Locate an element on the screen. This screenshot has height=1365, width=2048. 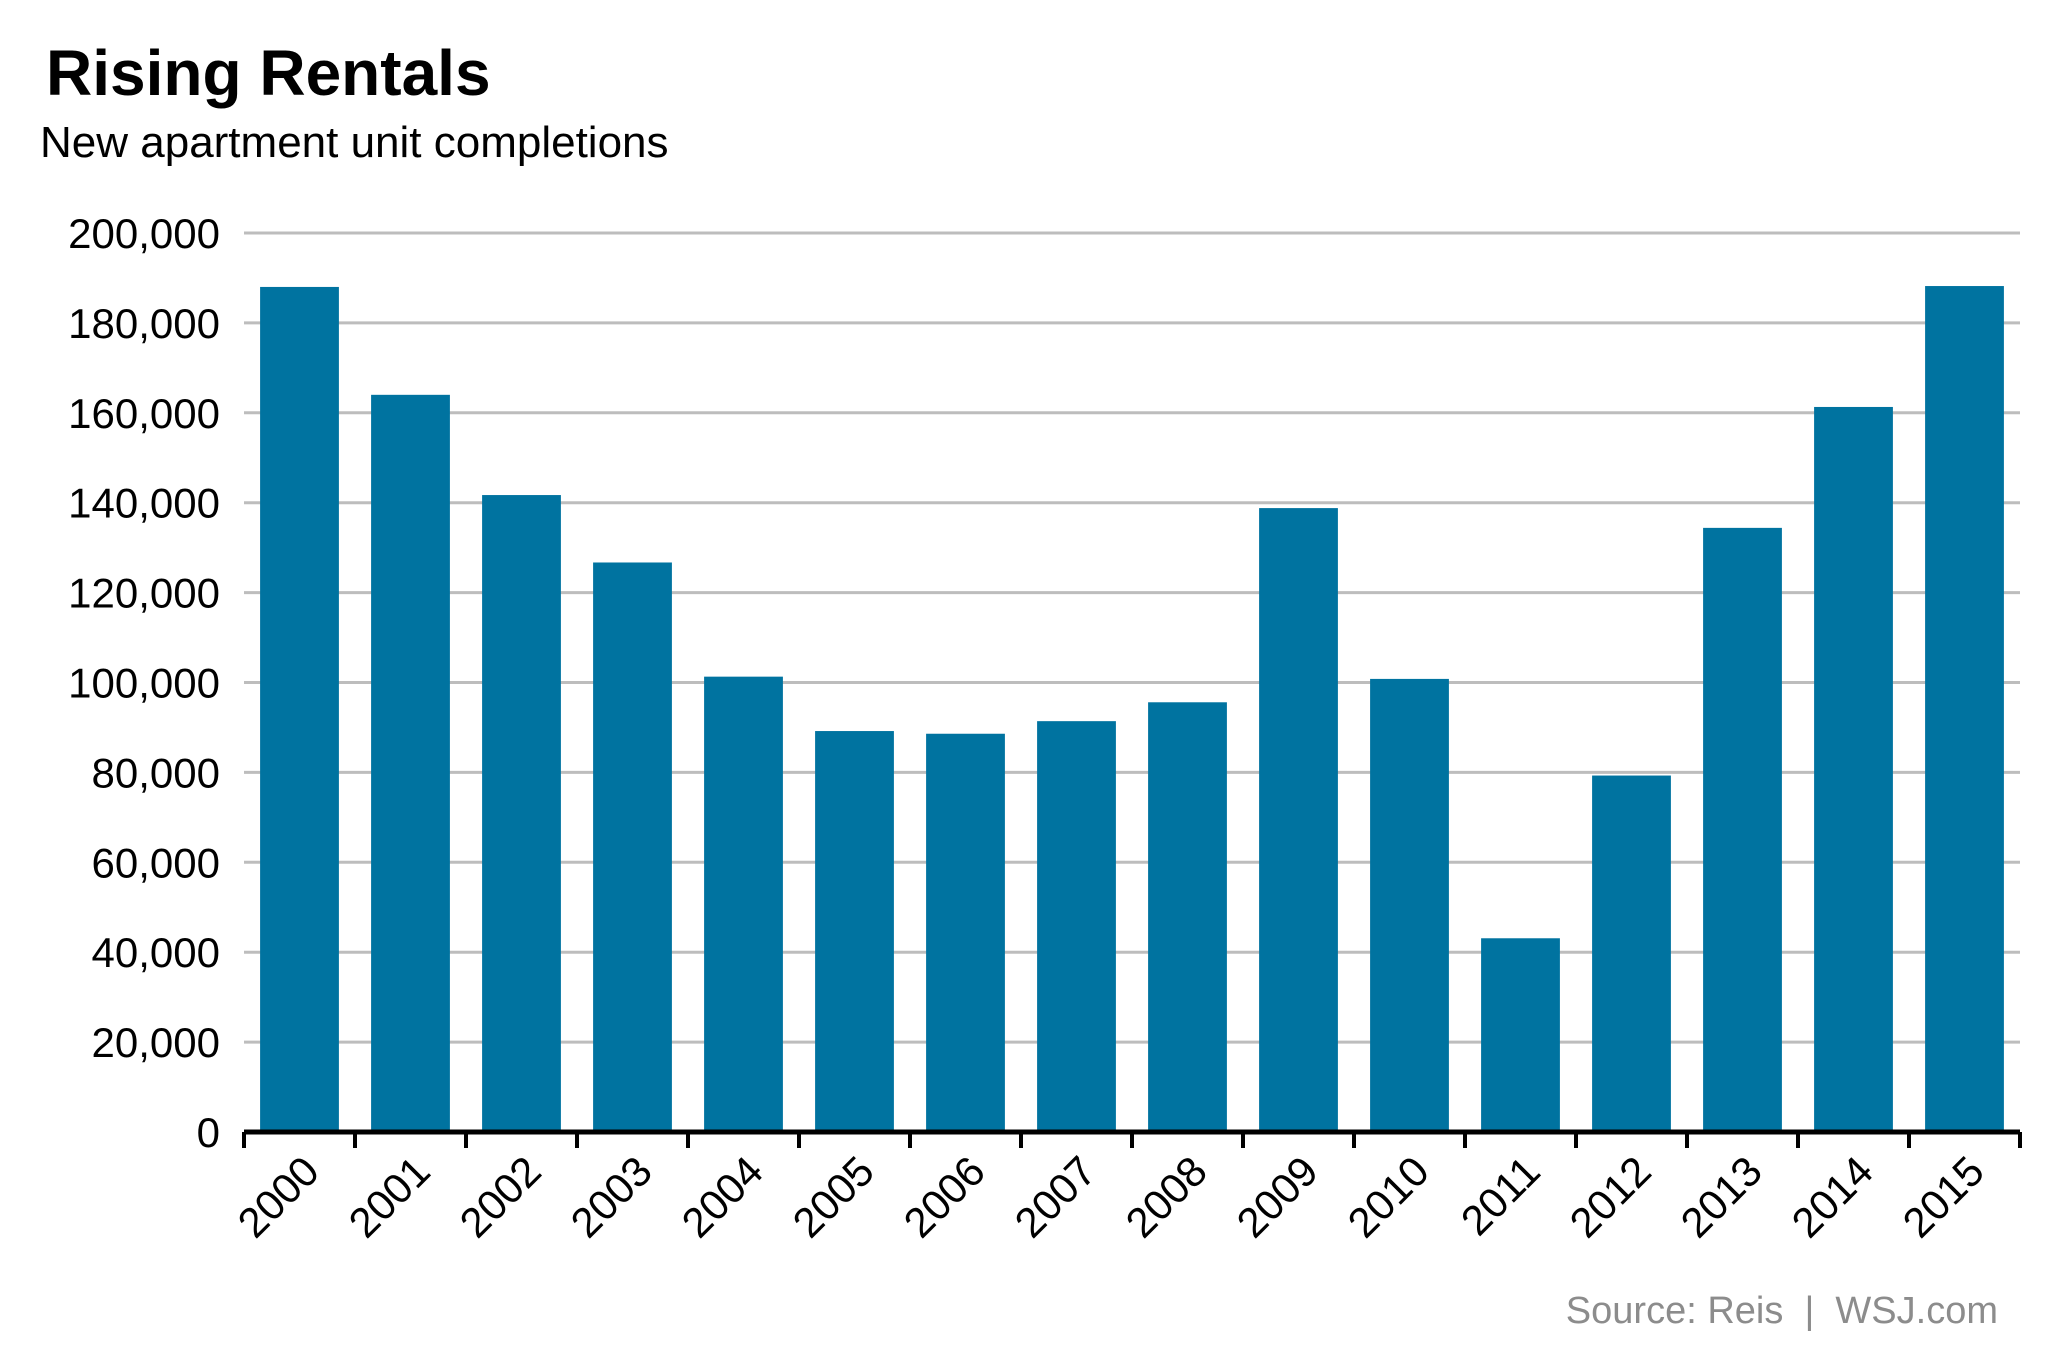
bar-2005 is located at coordinates (854, 931).